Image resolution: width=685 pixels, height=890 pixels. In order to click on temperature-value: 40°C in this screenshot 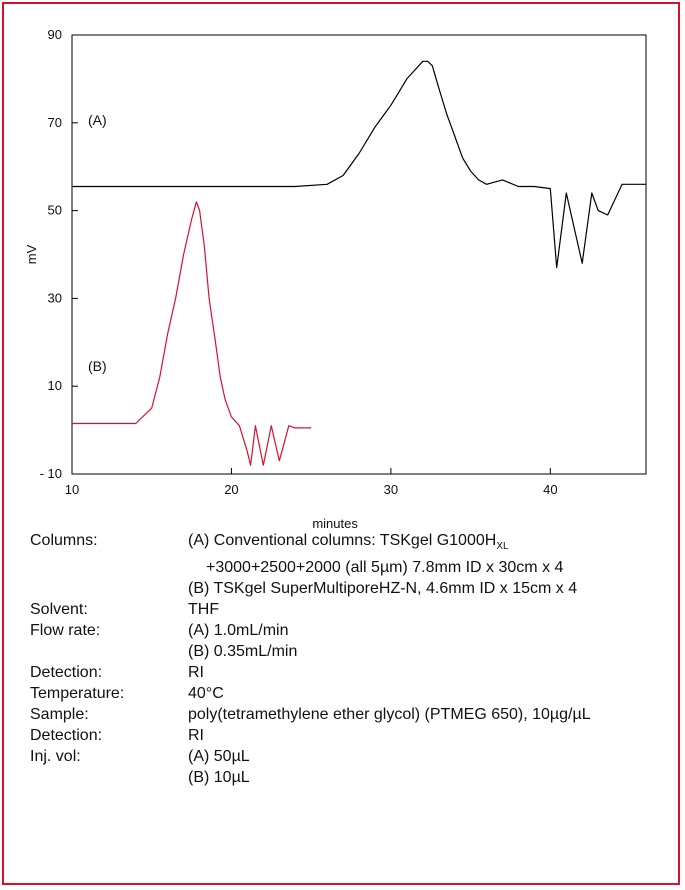, I will do `click(206, 694)`.